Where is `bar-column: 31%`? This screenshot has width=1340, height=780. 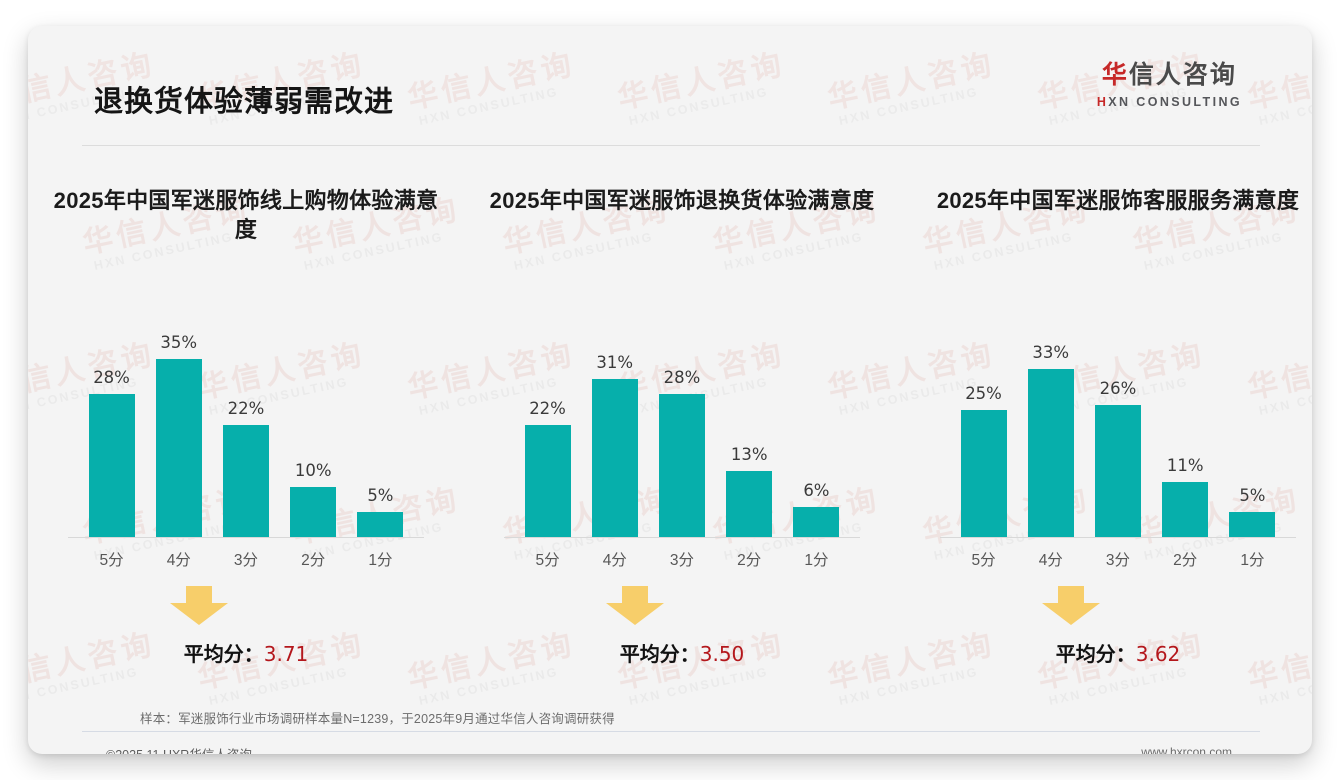
bar-column: 31% is located at coordinates (614, 408).